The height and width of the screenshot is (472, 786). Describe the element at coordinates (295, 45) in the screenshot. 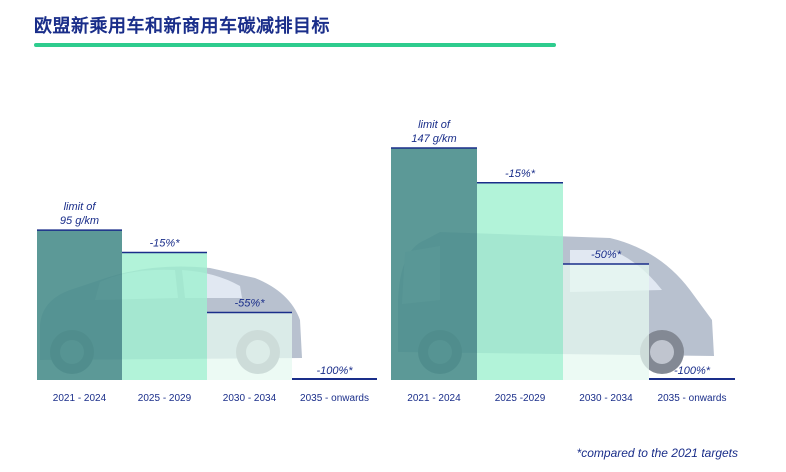

I see `title-underline` at that location.